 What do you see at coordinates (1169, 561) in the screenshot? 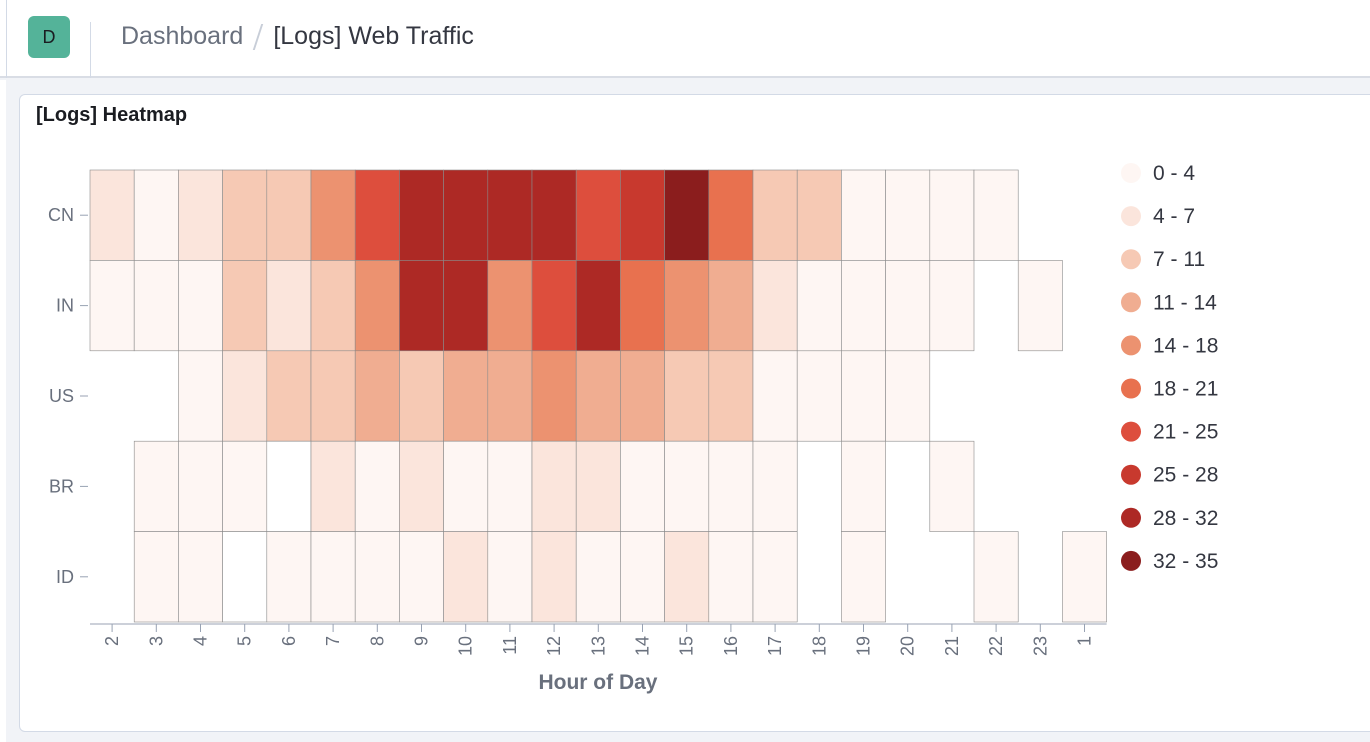
I see `legend-item: 32 - 35` at bounding box center [1169, 561].